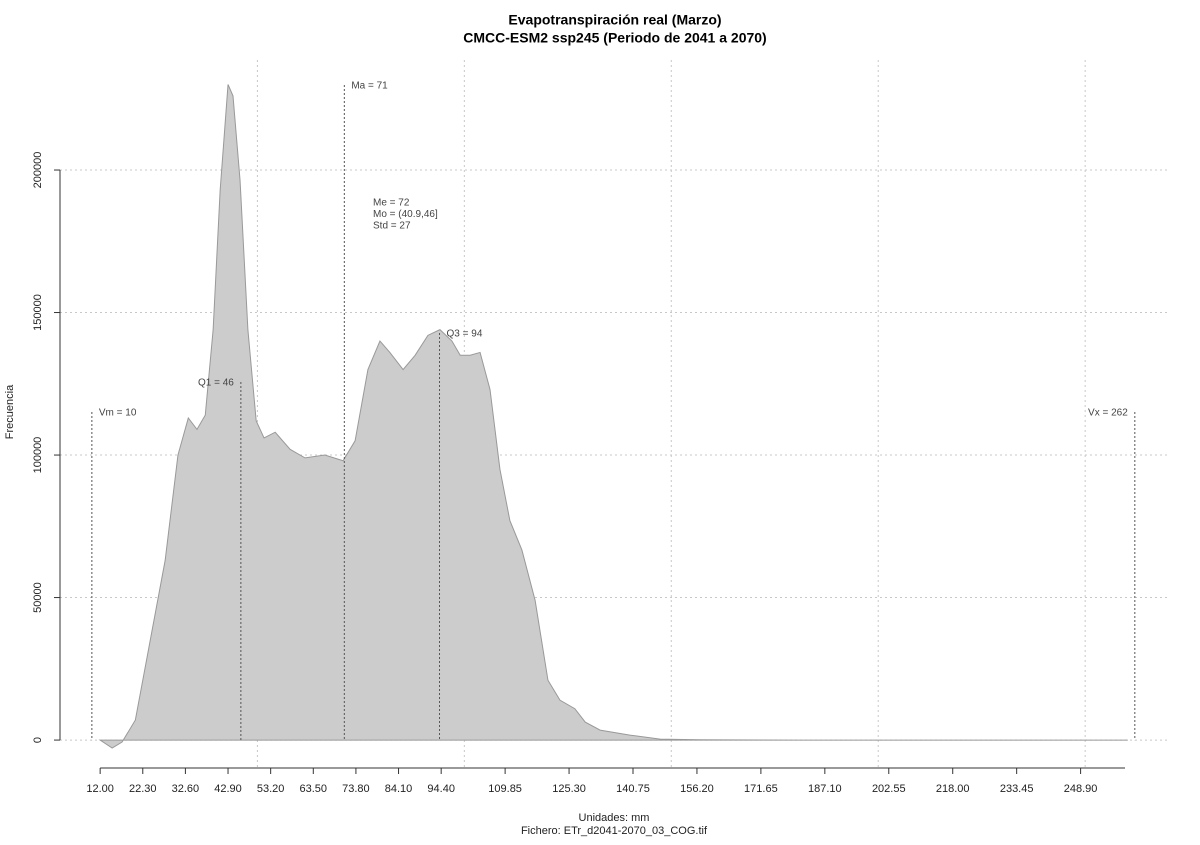  Describe the element at coordinates (38, 312) in the screenshot. I see `y-tick-label: 150000` at that location.